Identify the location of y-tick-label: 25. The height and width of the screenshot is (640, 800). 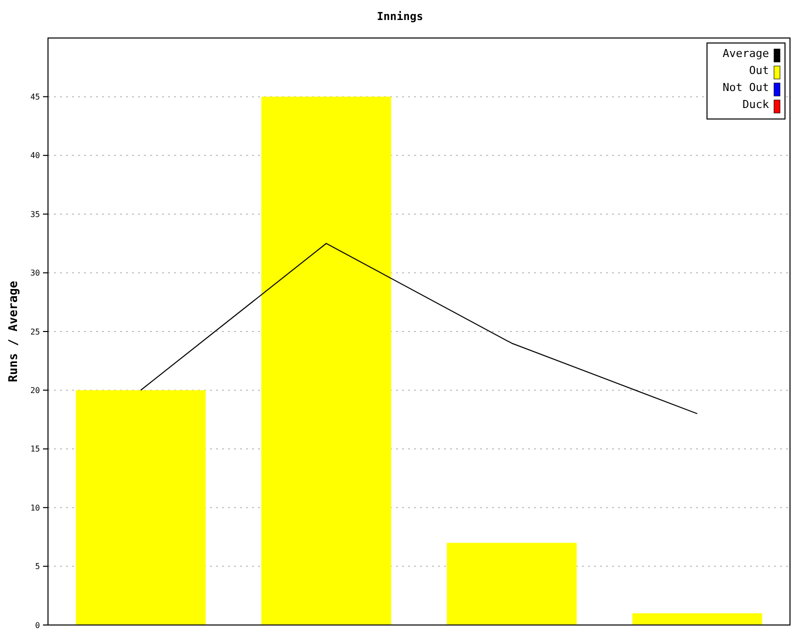
(35, 331).